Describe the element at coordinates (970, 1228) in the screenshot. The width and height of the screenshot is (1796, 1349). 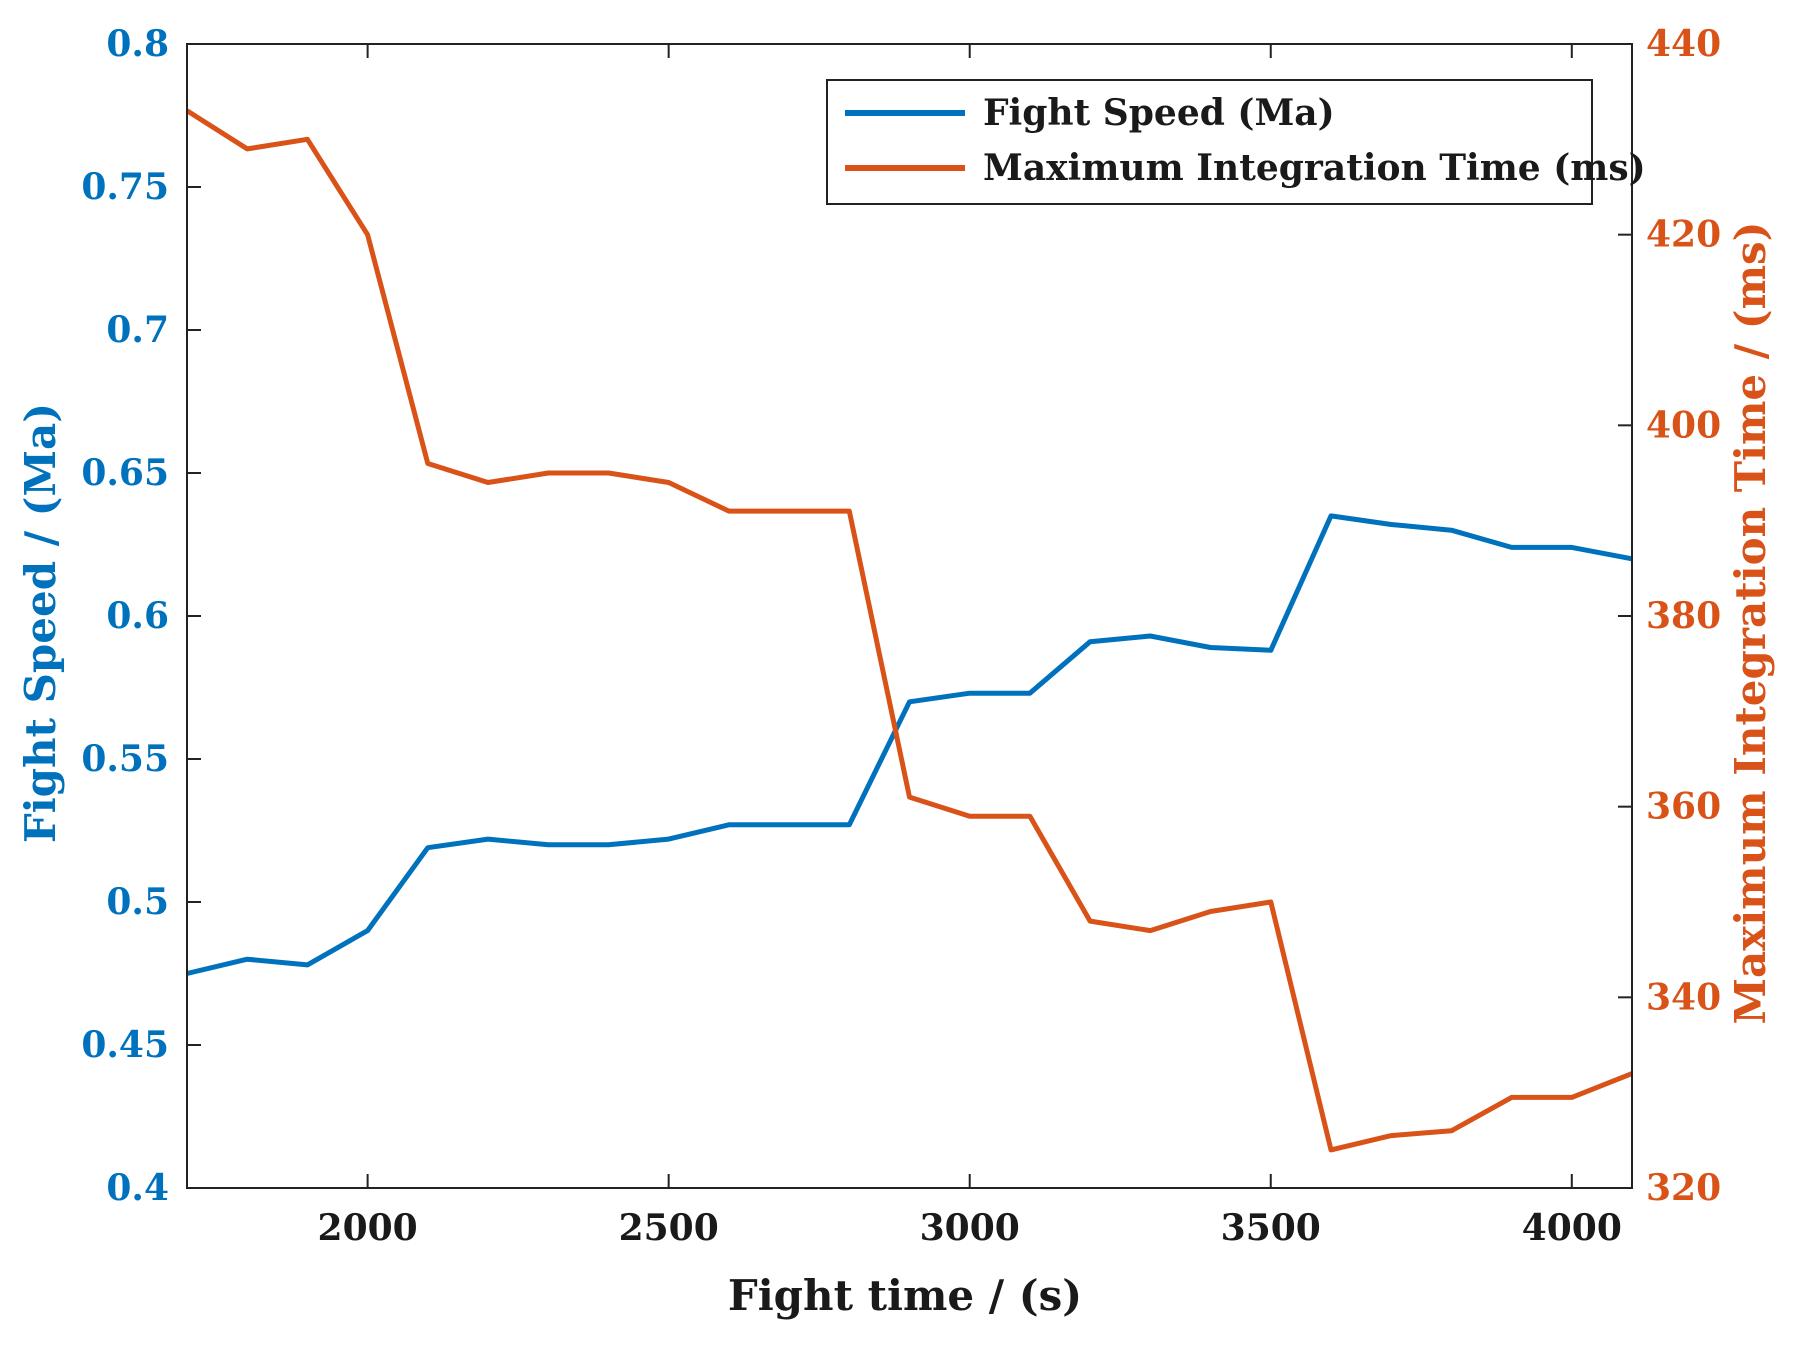
I see `x-tick-label: 3000` at that location.